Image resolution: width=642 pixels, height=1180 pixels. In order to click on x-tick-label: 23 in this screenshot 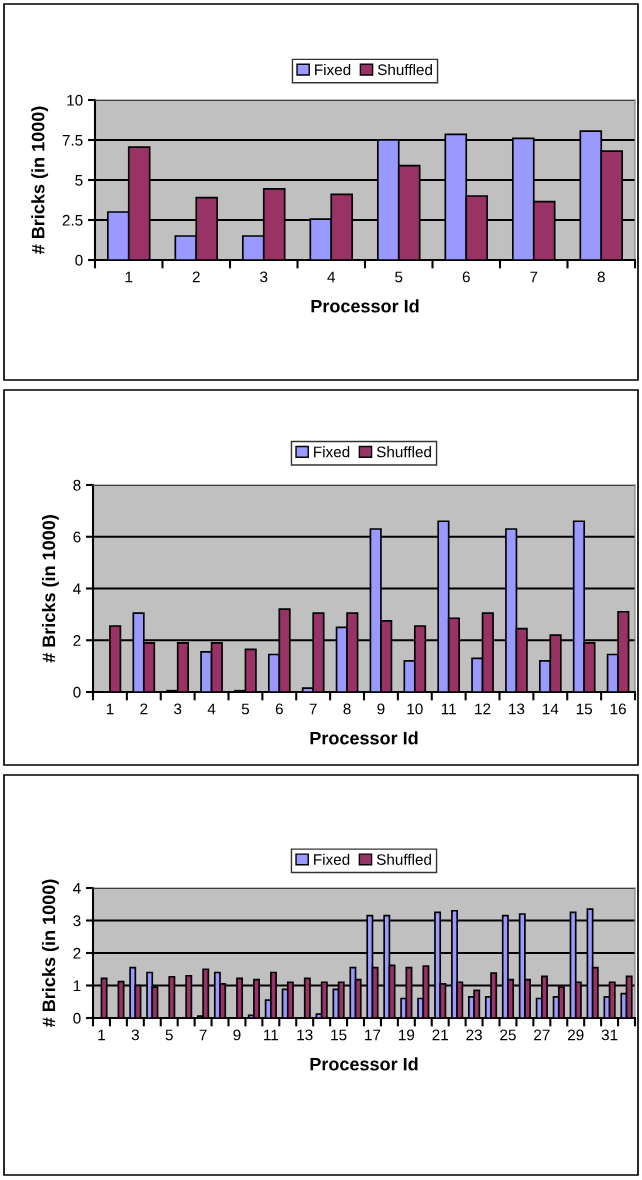, I will do `click(474, 1035)`.